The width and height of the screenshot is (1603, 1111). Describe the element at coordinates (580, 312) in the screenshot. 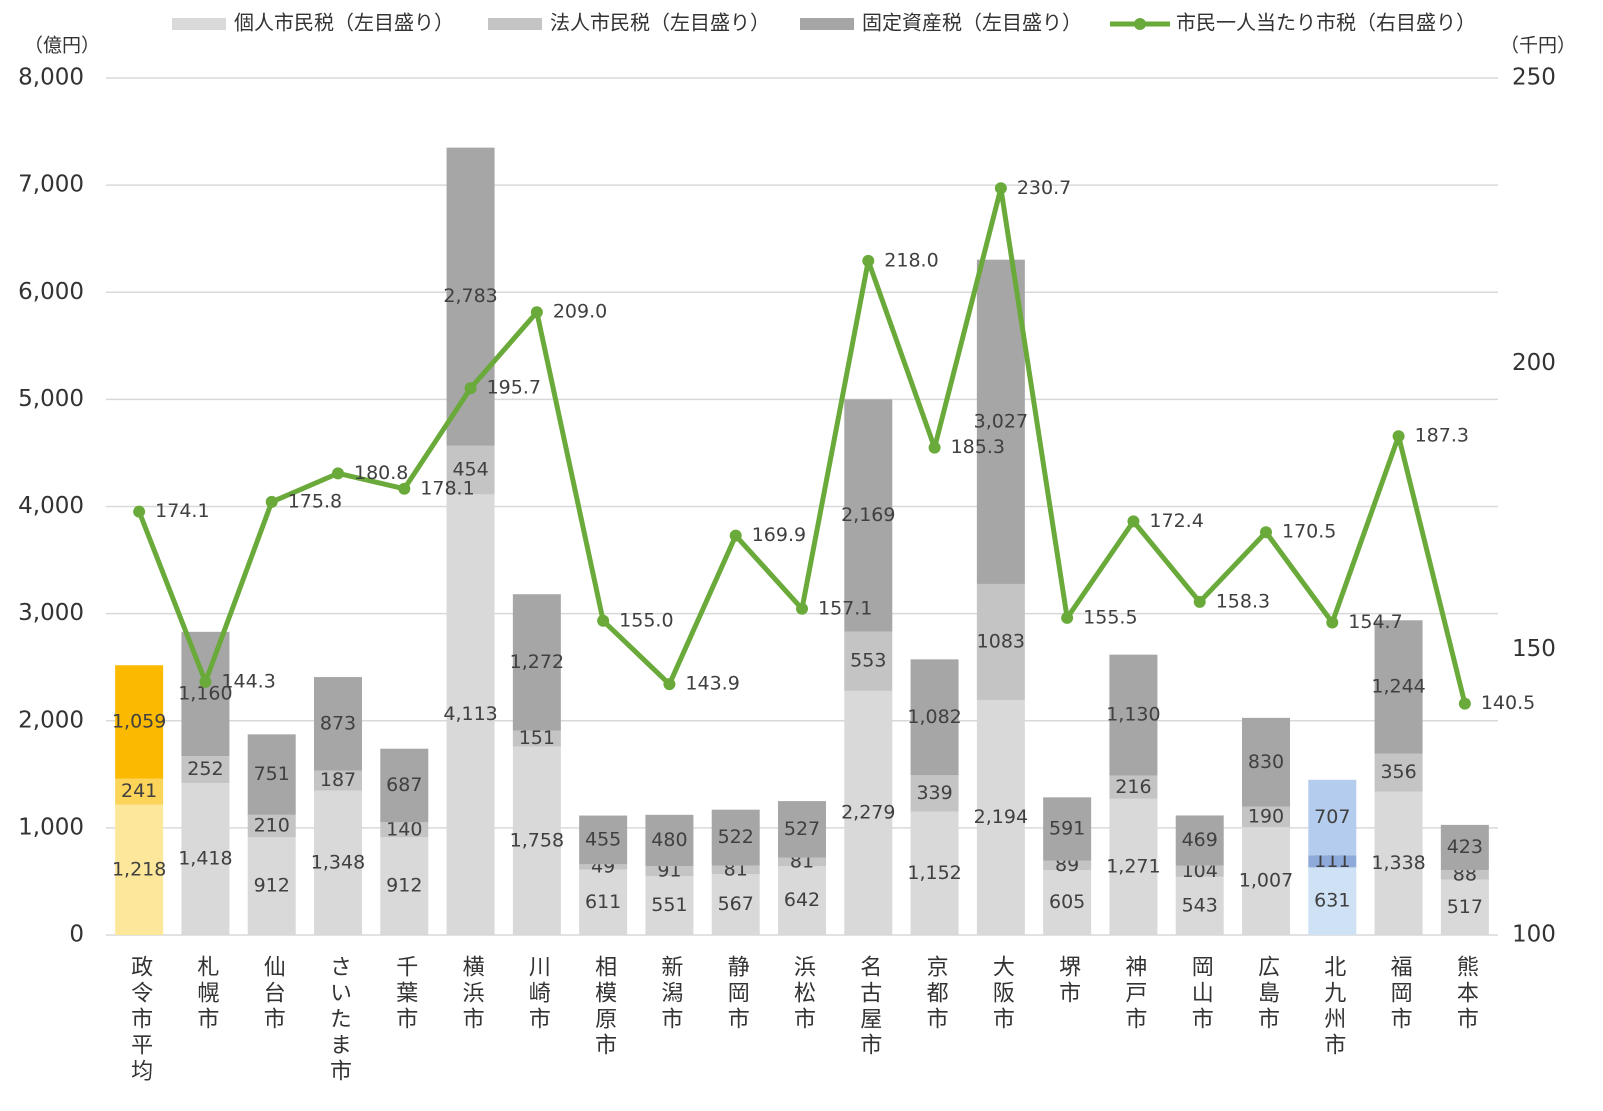

I see `data-label: 209.0` at that location.